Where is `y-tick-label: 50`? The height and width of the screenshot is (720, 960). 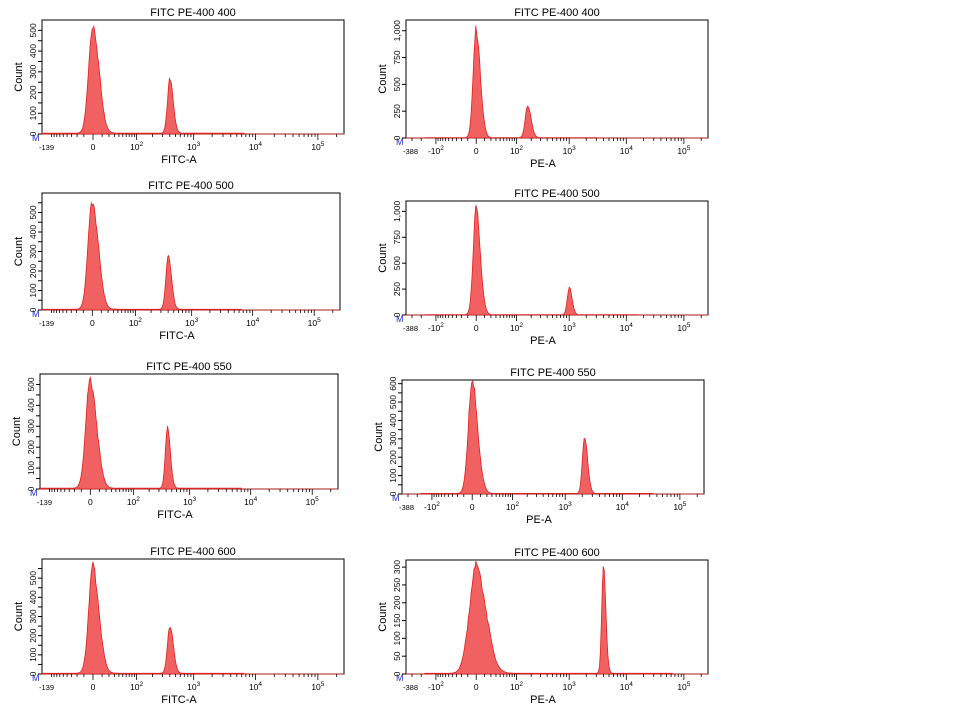 y-tick-label: 50 is located at coordinates (397, 656).